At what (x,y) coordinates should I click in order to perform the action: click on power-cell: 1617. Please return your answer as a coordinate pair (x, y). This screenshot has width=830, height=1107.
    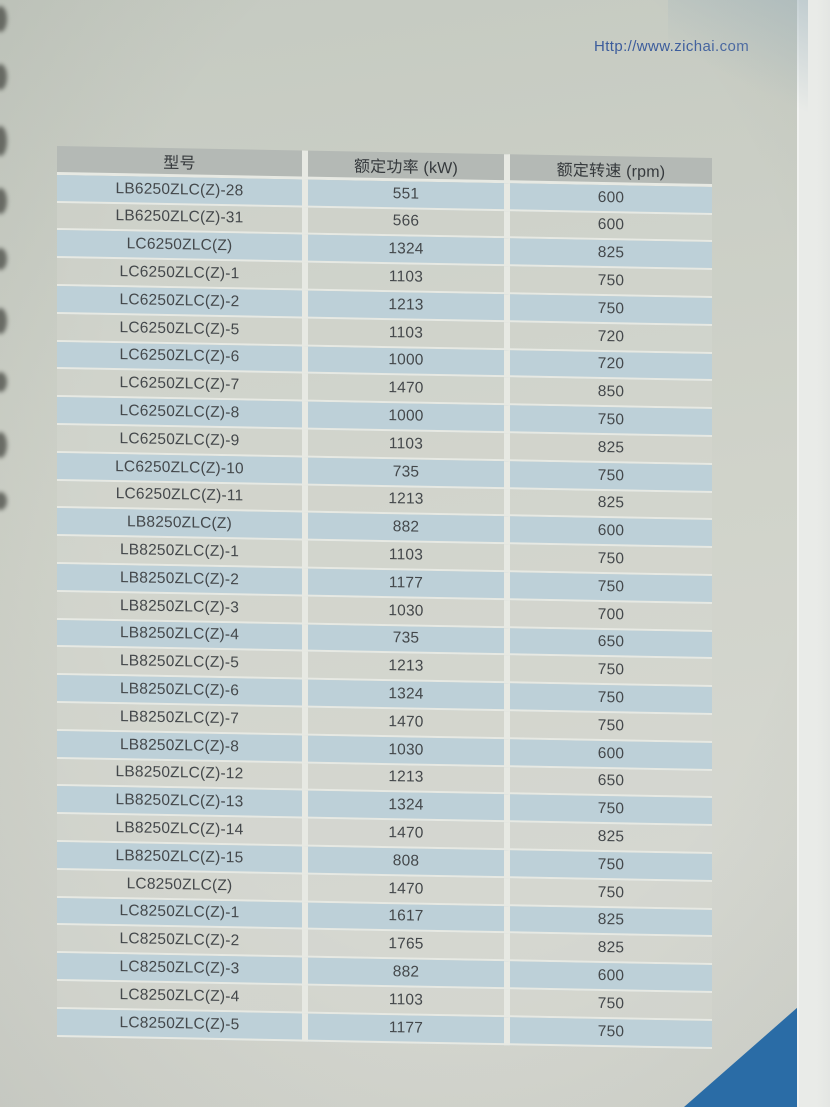
    Looking at the image, I should click on (409, 918).